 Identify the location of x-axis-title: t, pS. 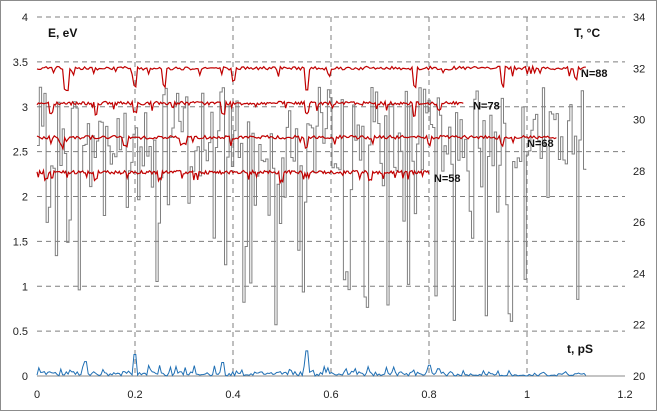
(580, 349).